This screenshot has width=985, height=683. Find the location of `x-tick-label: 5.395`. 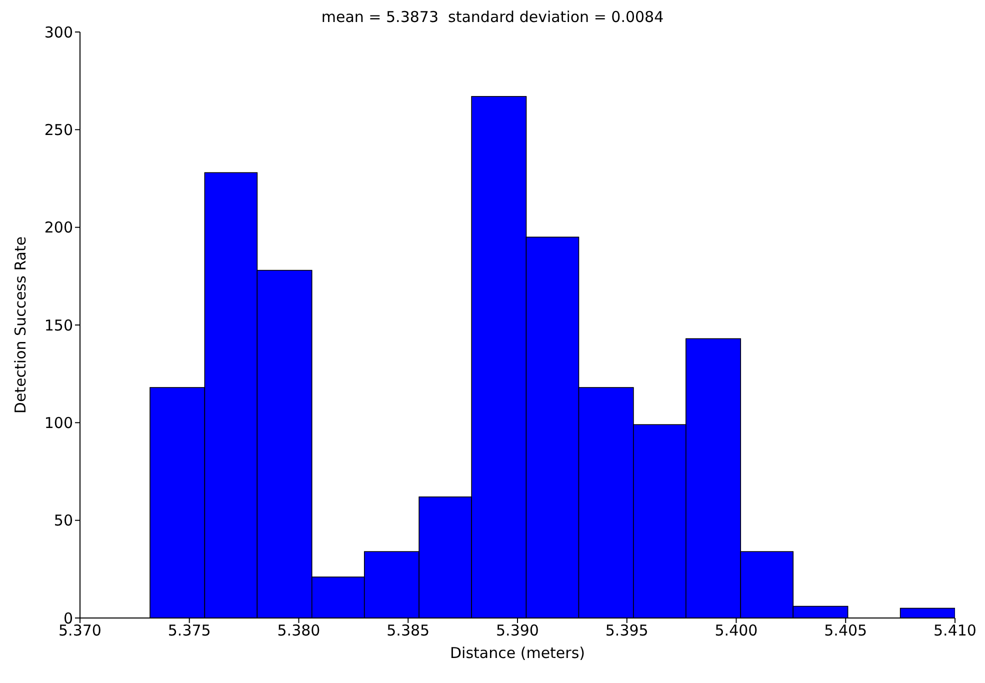

x-tick-label: 5.395 is located at coordinates (626, 631).